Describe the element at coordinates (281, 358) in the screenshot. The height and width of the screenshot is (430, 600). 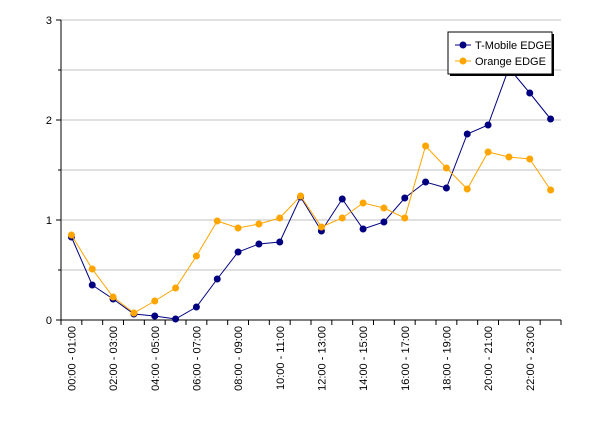
I see `x-tick-label: 10:00 - 11:00` at that location.